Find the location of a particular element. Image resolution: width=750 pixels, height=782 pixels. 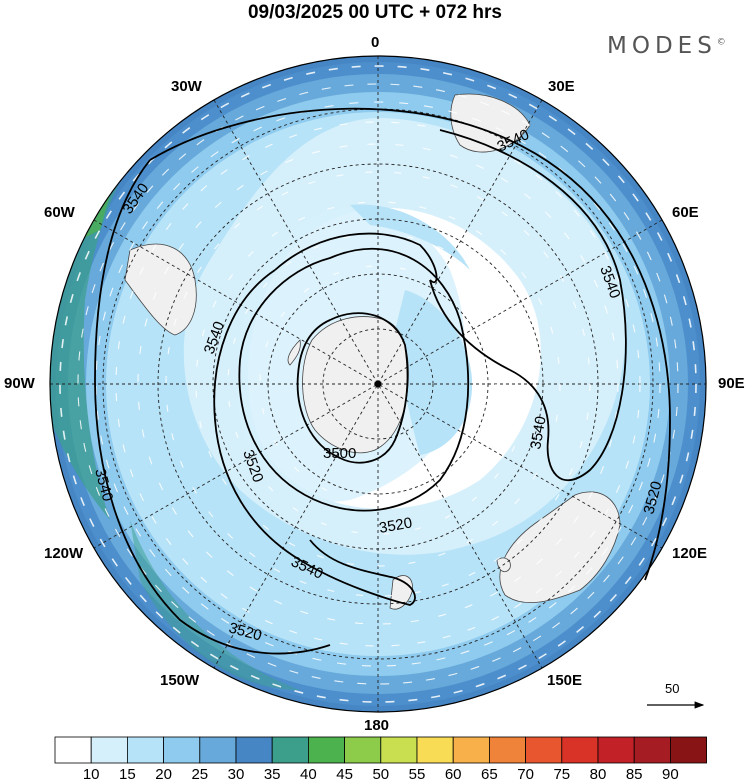

antarctica is located at coordinates (355, 385).